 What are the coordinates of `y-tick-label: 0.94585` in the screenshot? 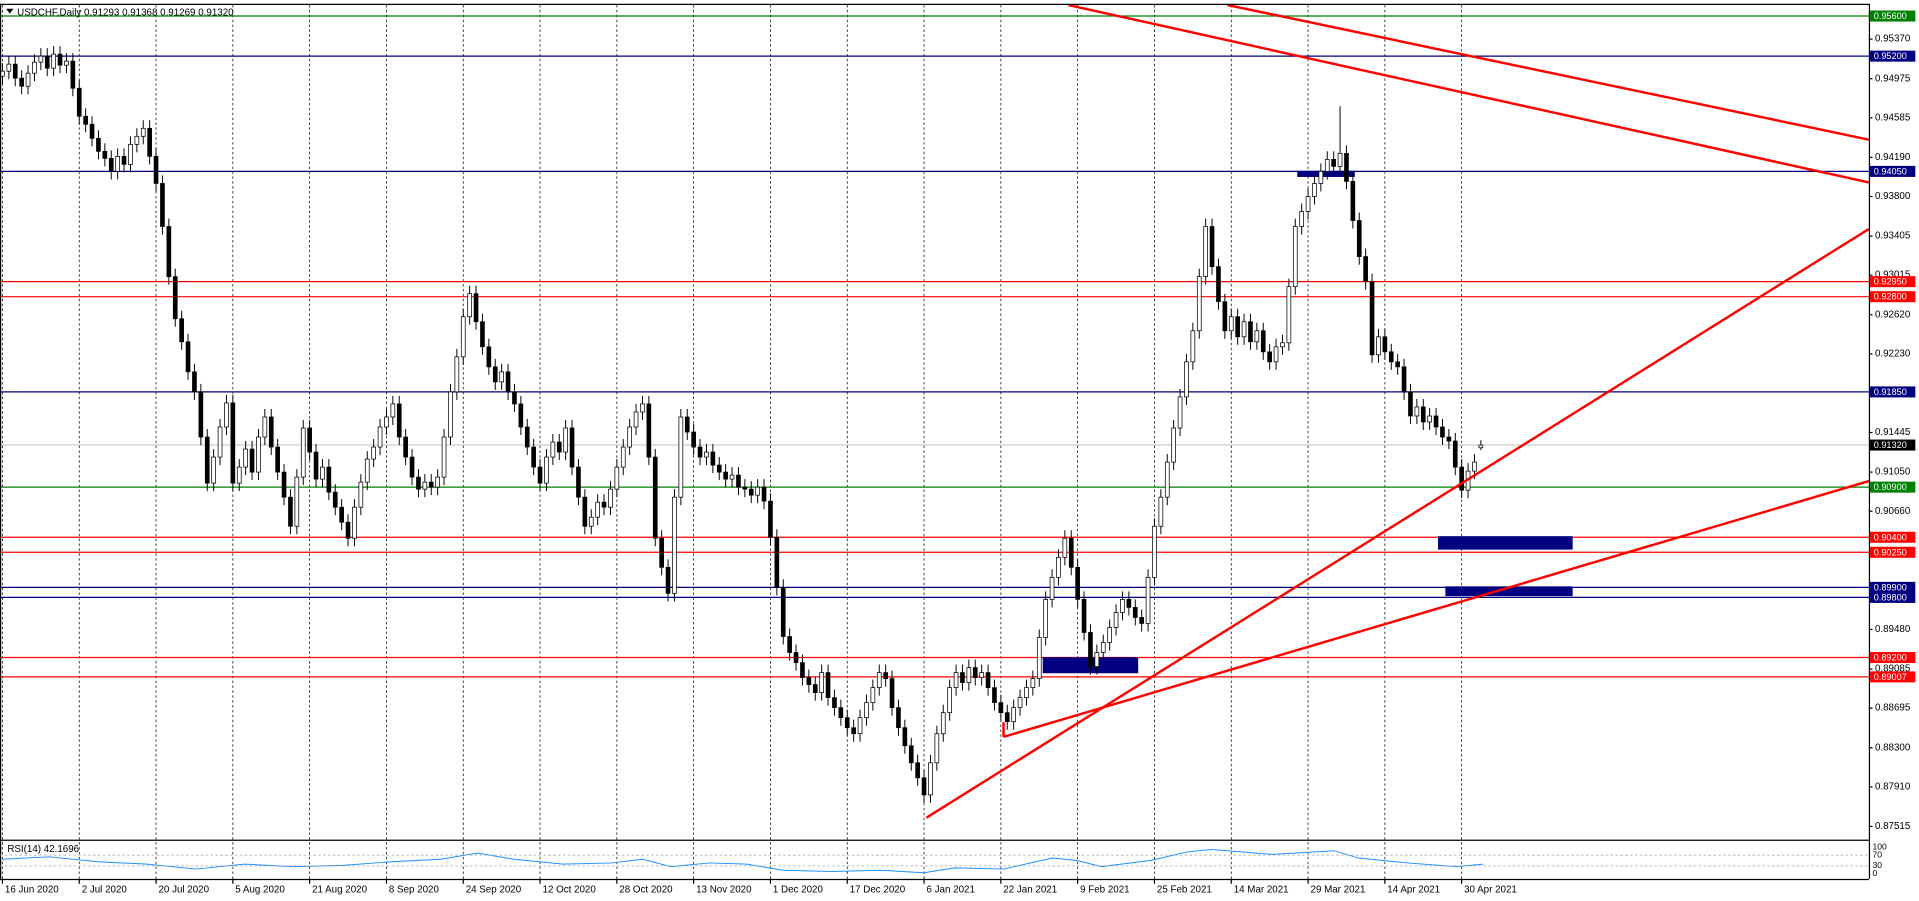 It's located at (1893, 117).